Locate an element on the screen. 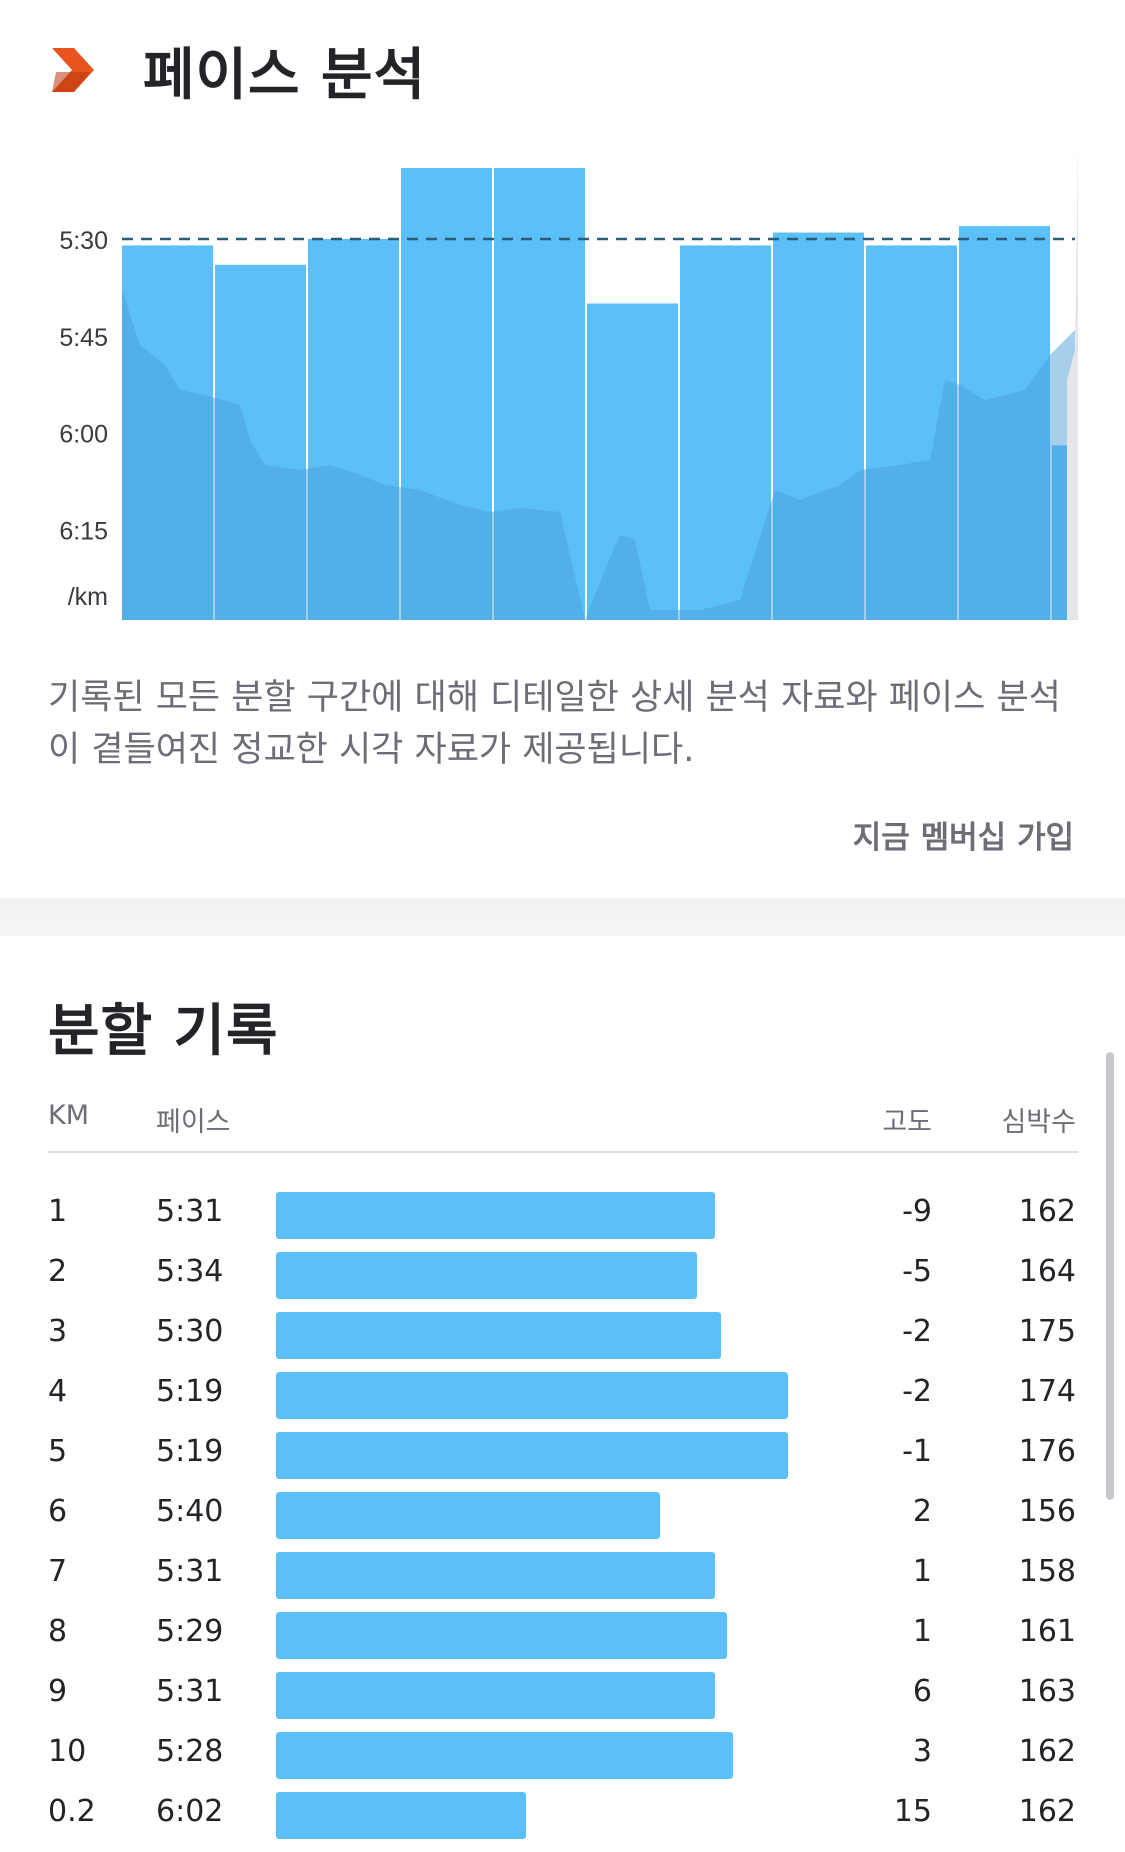 Image resolution: width=1125 pixels, height=1852 pixels. split-elevation: 15 is located at coordinates (912, 1811).